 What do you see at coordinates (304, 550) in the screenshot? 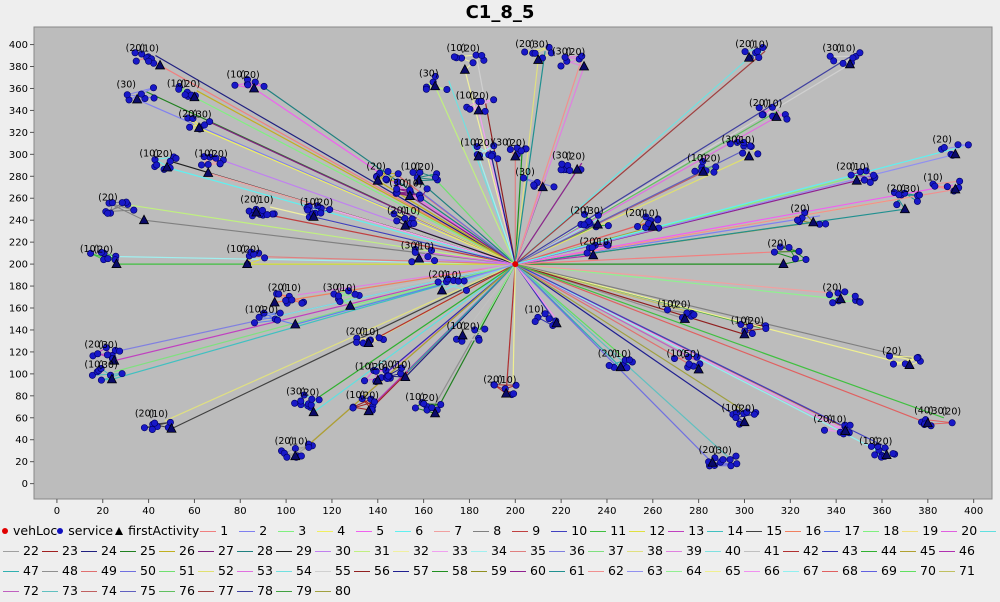
I see `legend-label: 29` at bounding box center [304, 550].